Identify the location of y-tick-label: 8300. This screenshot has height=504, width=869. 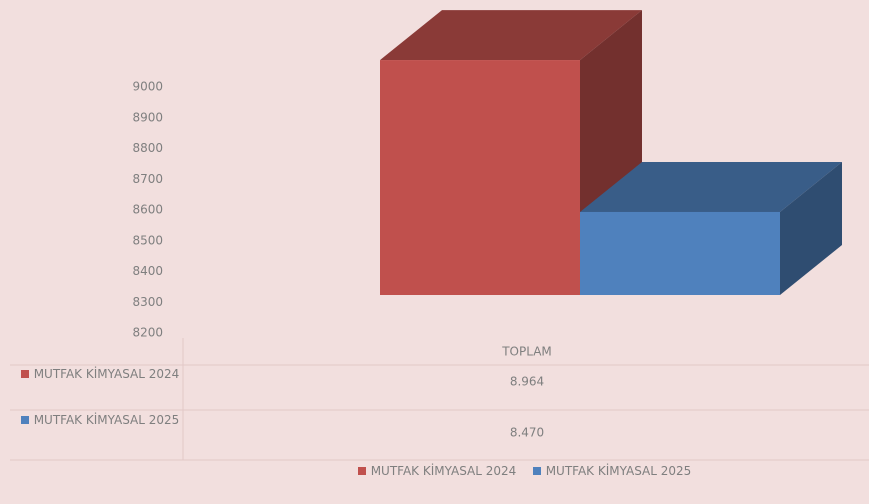
(147, 302).